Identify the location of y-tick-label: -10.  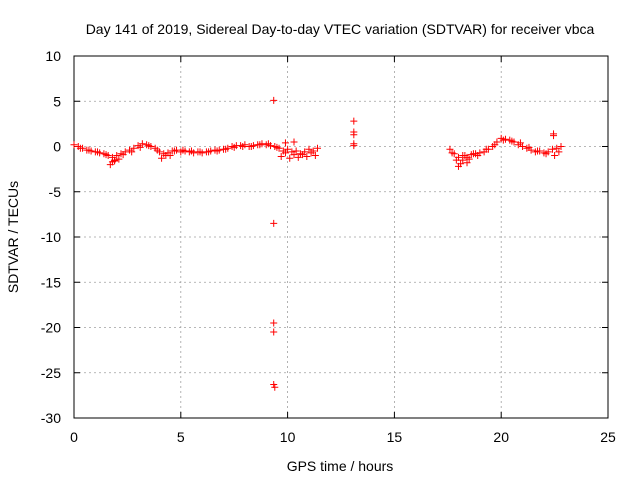
(51, 237).